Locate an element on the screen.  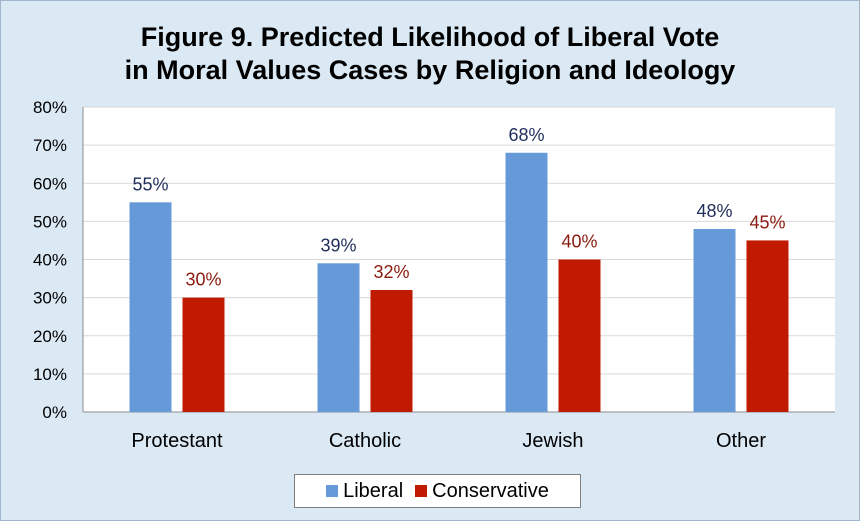
data-label: 55% is located at coordinates (150, 184).